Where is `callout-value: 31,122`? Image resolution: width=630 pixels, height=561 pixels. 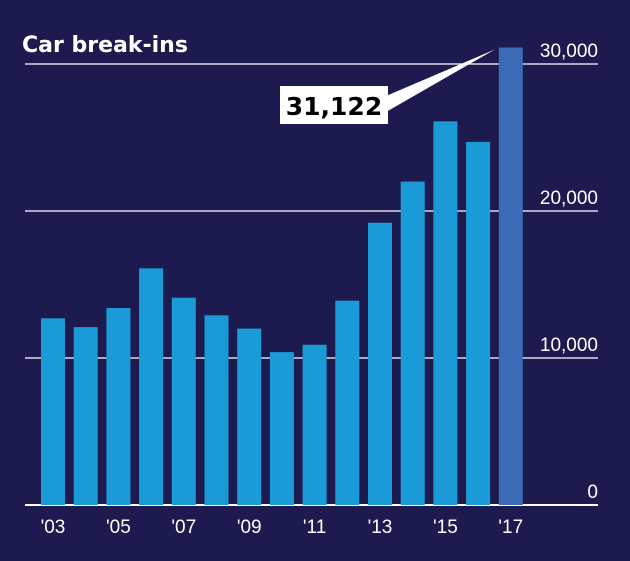
callout-value: 31,122 is located at coordinates (334, 106).